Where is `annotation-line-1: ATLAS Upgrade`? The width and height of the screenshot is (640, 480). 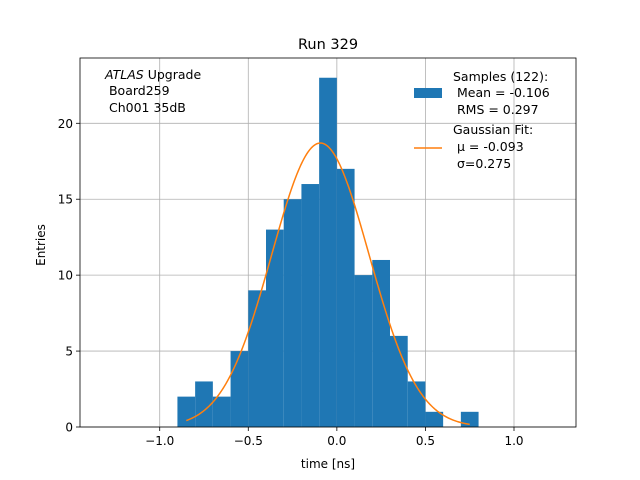 annotation-line-1: ATLAS Upgrade is located at coordinates (152, 74).